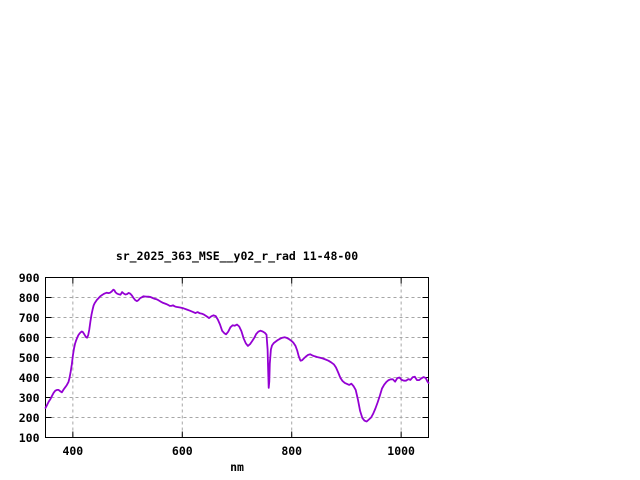 The height and width of the screenshot is (480, 640). What do you see at coordinates (401, 451) in the screenshot?
I see `x-tick-label: 1000` at bounding box center [401, 451].